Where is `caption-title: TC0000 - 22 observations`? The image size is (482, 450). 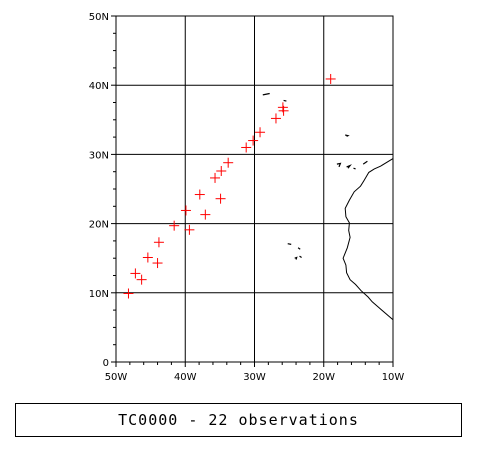 caption-title: TC0000 - 22 observations is located at coordinates (238, 420).